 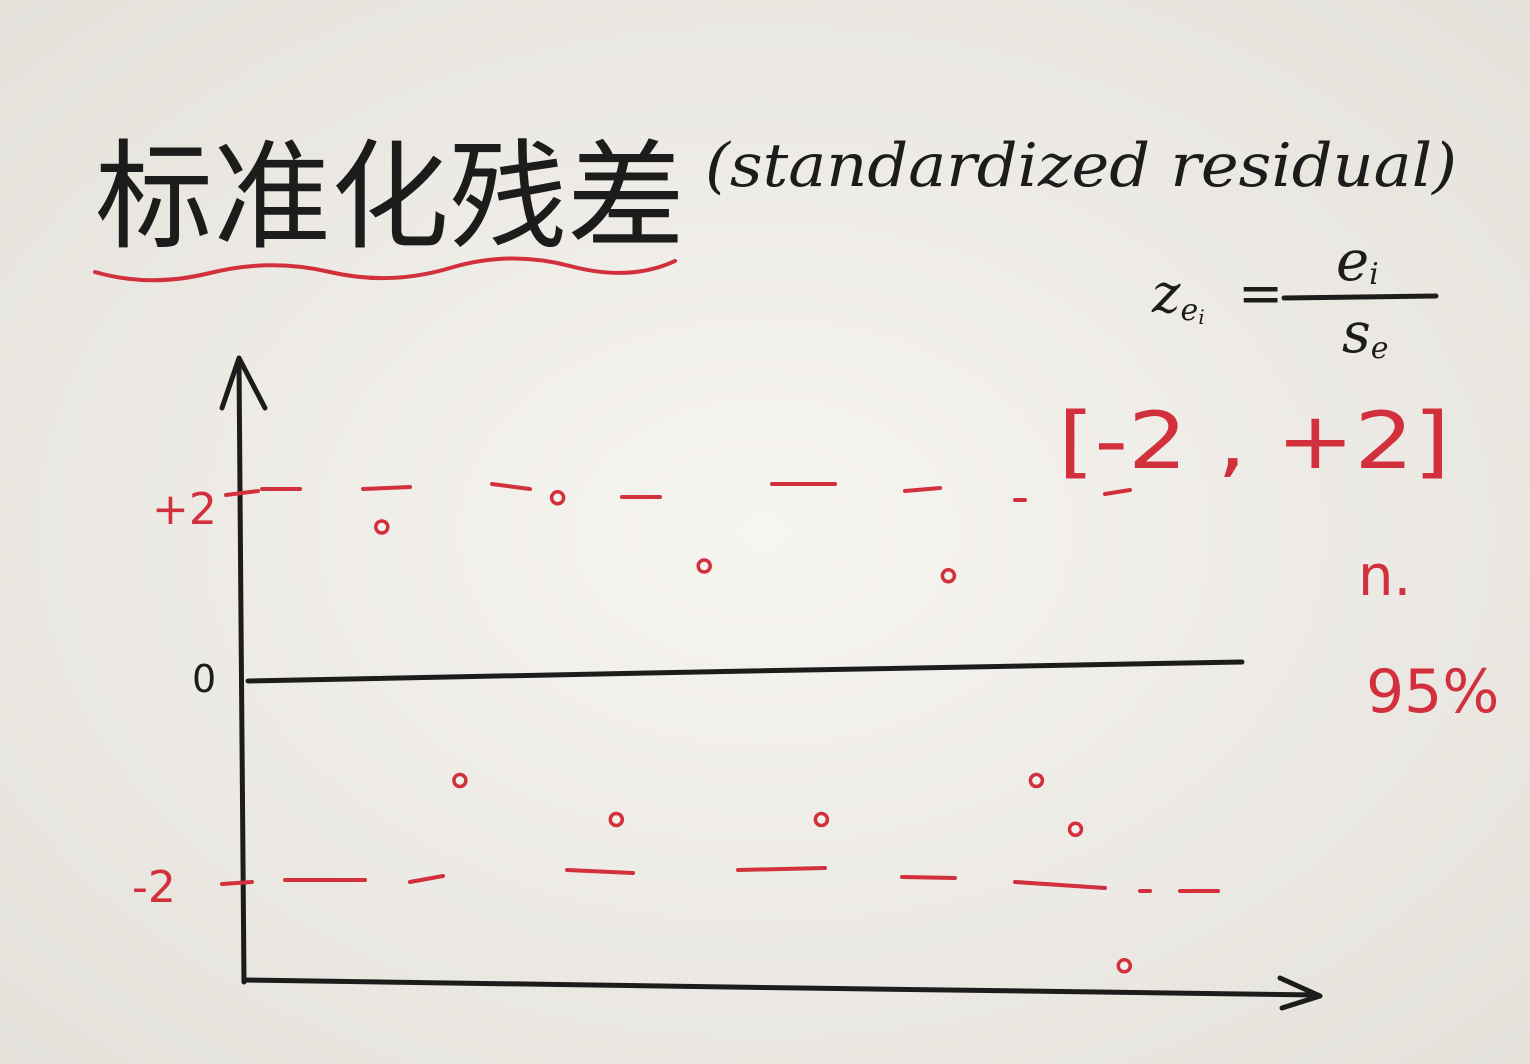 I want to click on formula-lhs: zei, so click(x=1178, y=295).